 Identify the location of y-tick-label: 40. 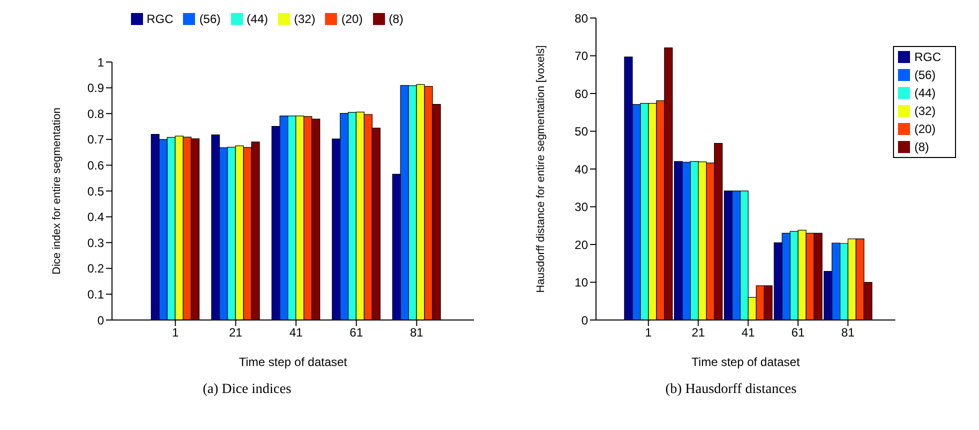
(581, 169).